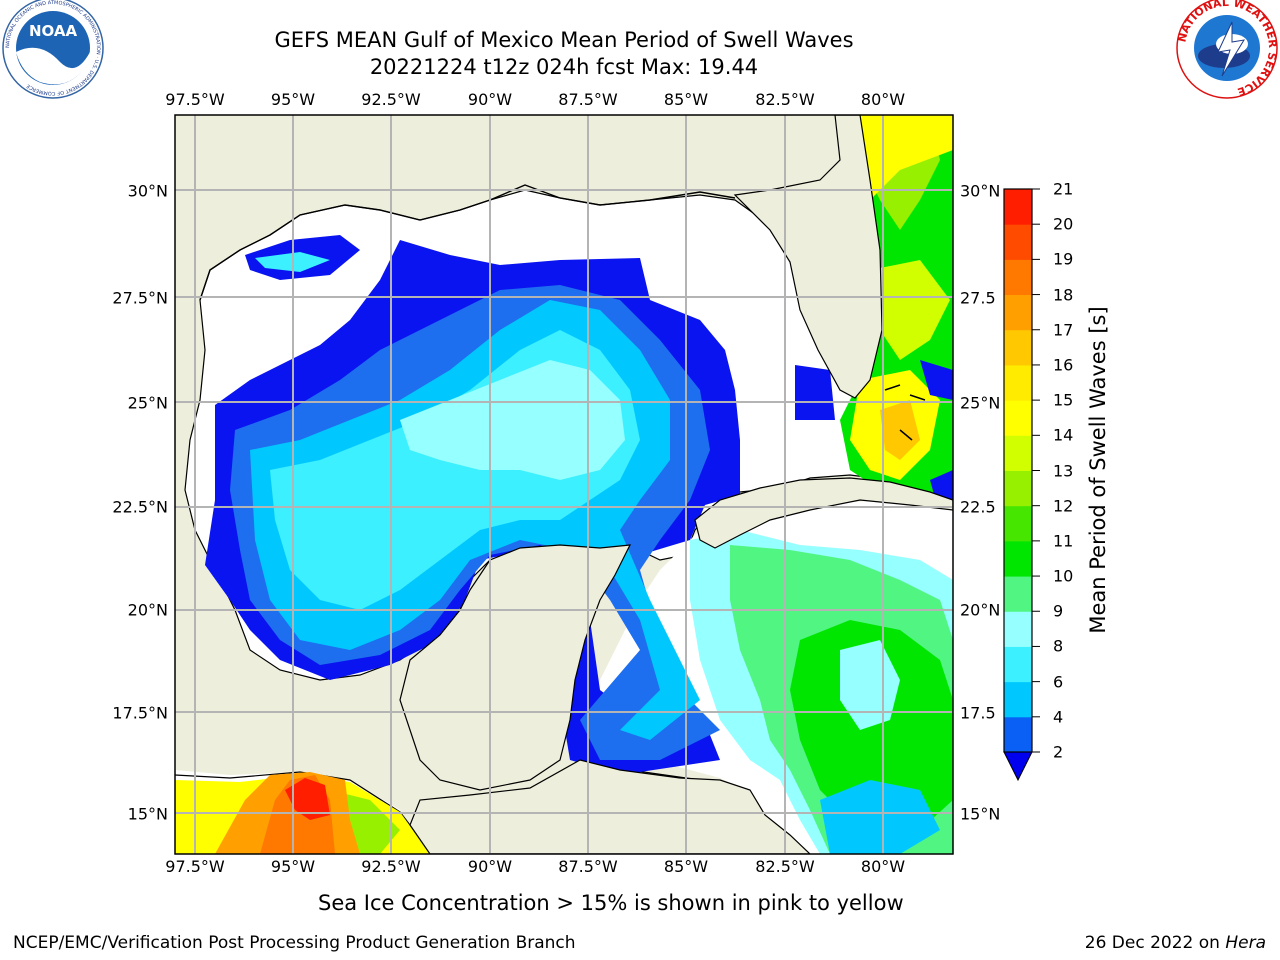  I want to click on lon-tick-top: 95°W, so click(293, 99).